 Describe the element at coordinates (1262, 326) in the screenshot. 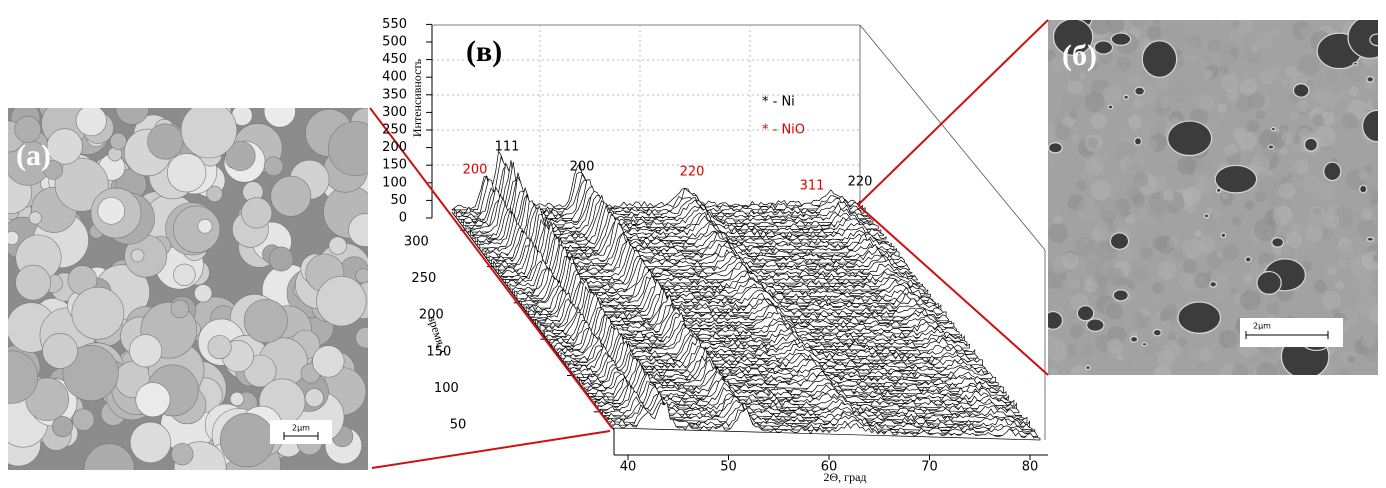

I see `scale-bar-label: 2μm` at that location.